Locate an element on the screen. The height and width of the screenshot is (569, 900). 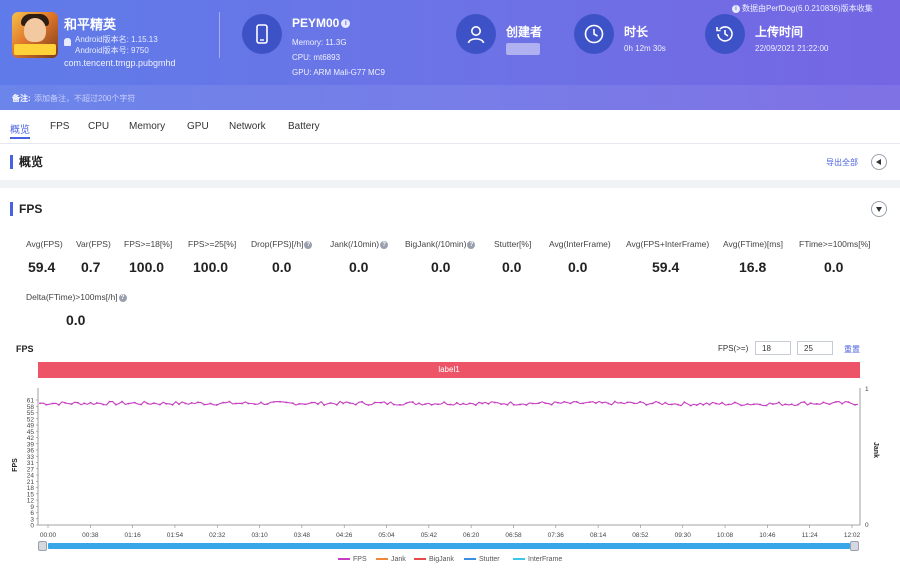
fps-section-title: FPS is located at coordinates (26, 209).